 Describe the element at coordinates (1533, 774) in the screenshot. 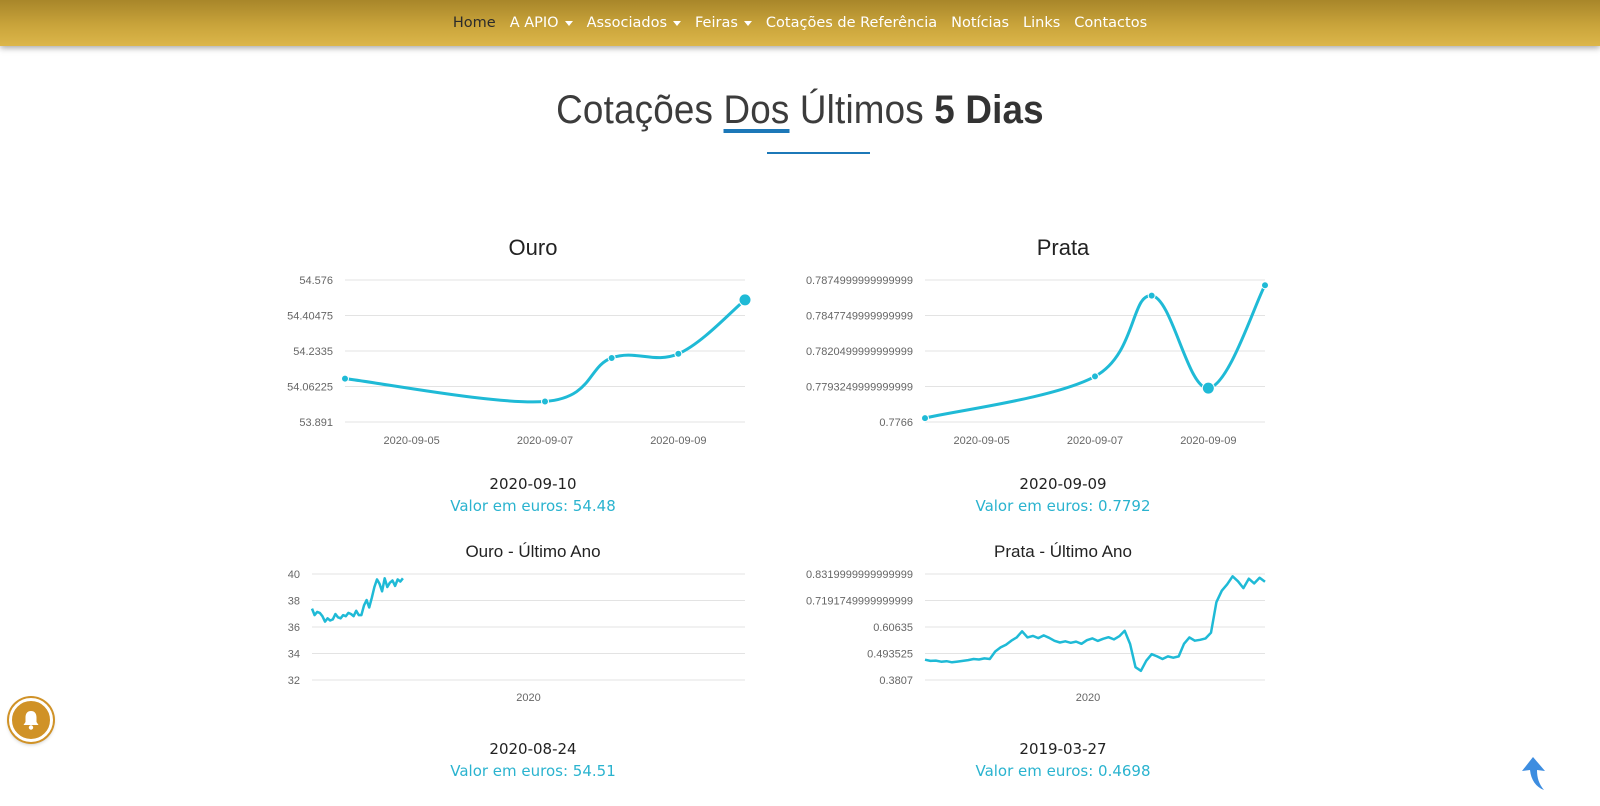

I see `arrow-up-icon` at that location.